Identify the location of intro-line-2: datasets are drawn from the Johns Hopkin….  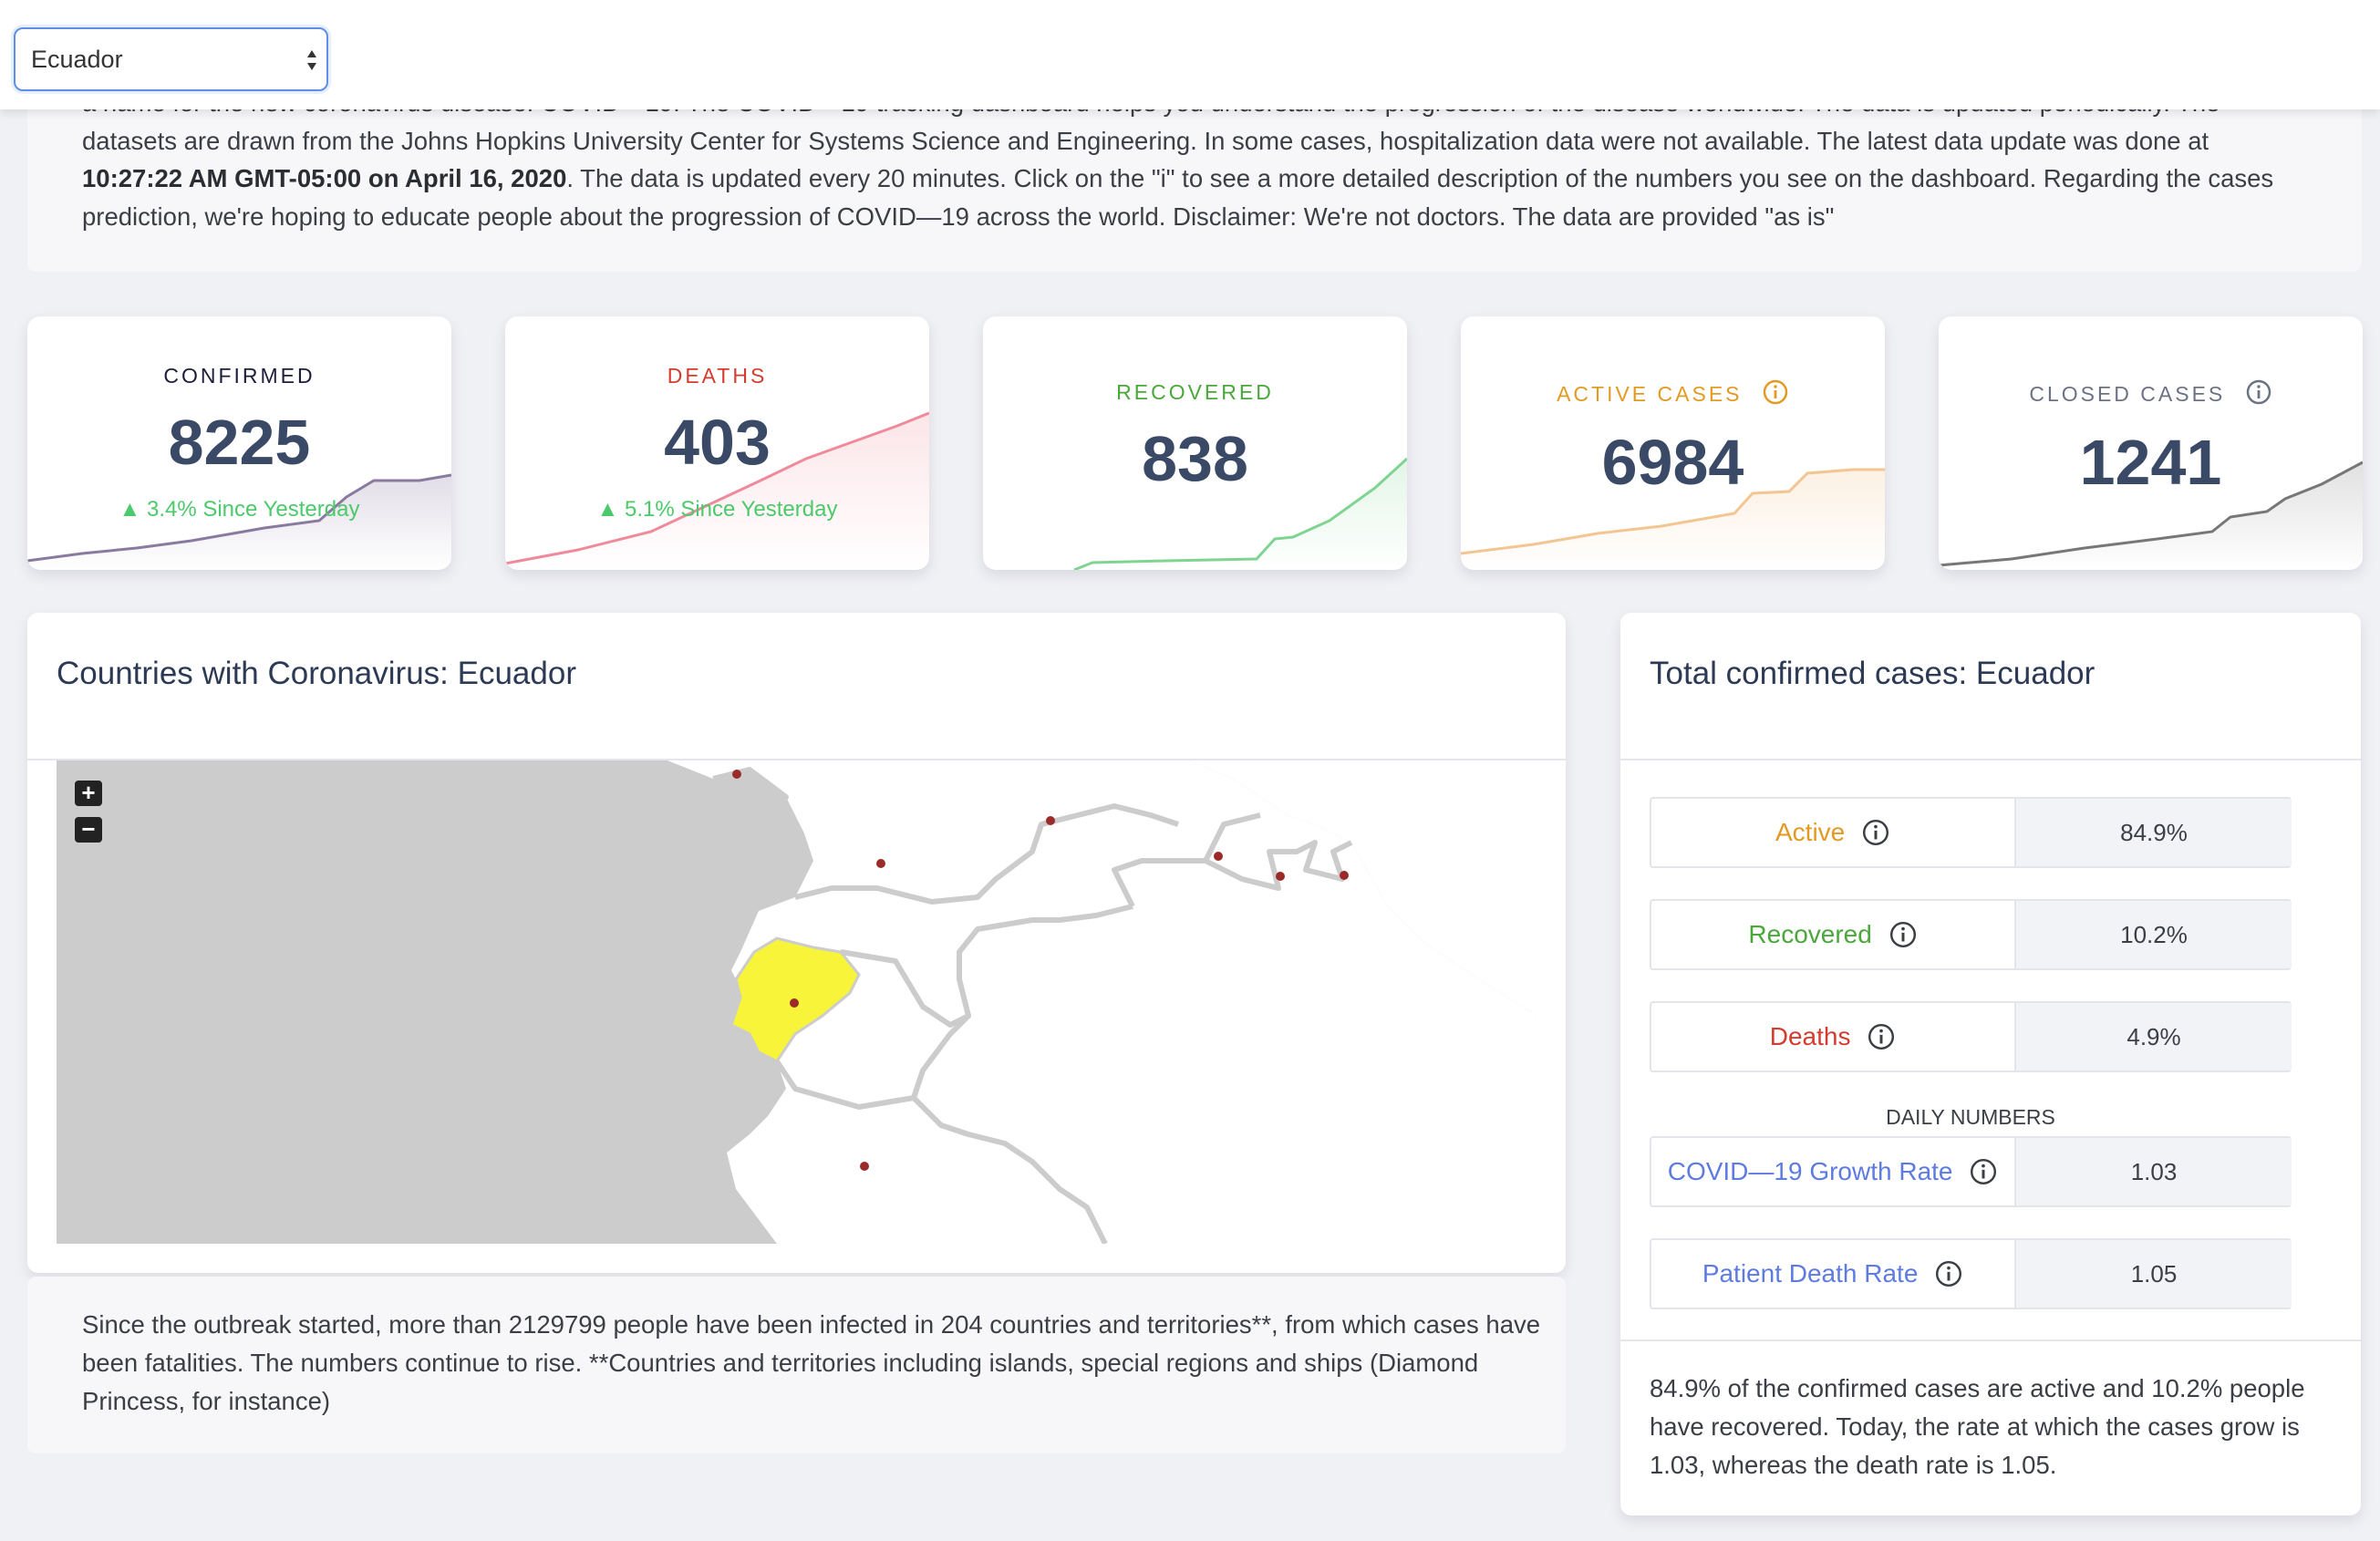
(1145, 140).